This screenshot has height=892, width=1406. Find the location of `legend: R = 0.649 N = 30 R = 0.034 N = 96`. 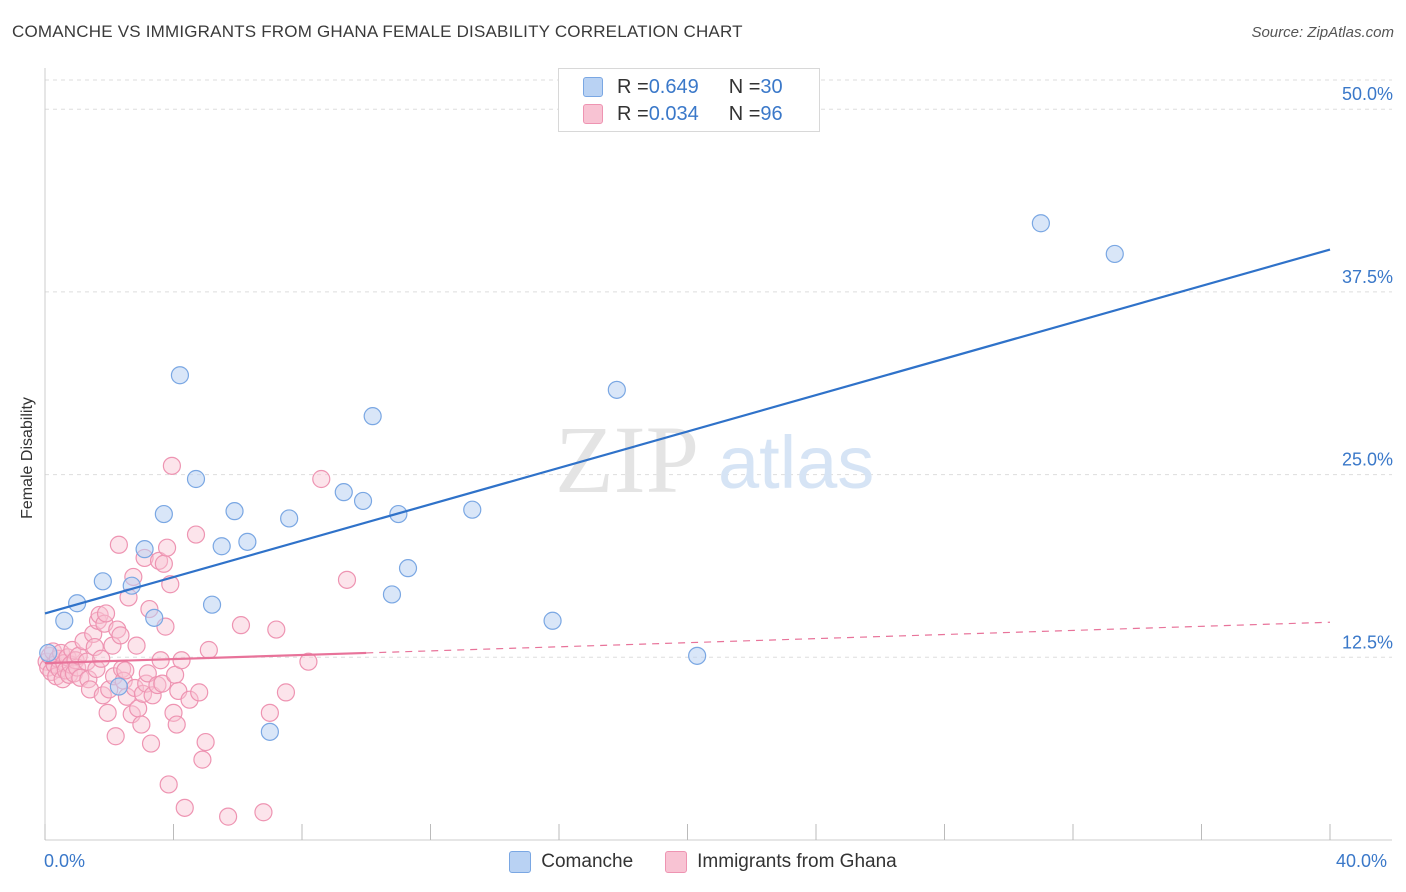

legend: R = 0.649 N = 30 R = 0.034 N = 96 is located at coordinates (689, 100).